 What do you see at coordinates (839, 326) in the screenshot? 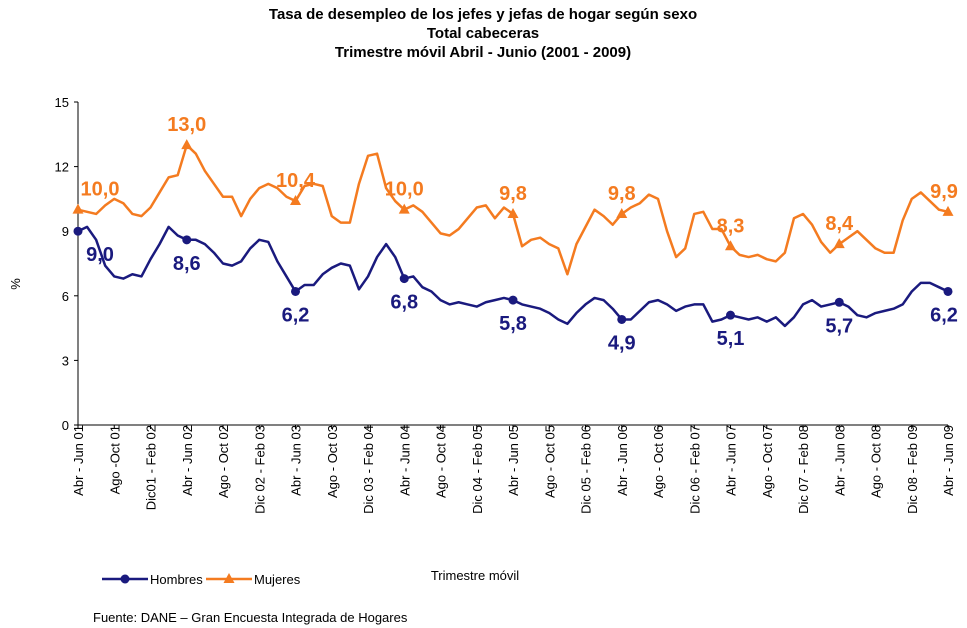
I see `data-label: 5,7` at bounding box center [839, 326].